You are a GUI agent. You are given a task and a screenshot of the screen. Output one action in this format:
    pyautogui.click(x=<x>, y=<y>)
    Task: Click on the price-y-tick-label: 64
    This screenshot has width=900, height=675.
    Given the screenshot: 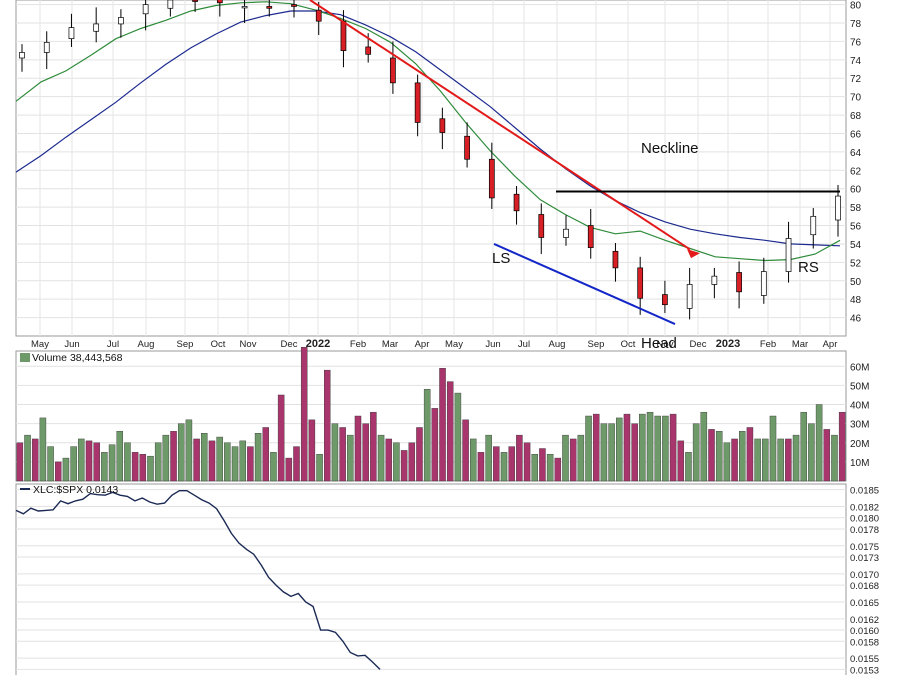 What is the action you would take?
    pyautogui.click(x=856, y=153)
    